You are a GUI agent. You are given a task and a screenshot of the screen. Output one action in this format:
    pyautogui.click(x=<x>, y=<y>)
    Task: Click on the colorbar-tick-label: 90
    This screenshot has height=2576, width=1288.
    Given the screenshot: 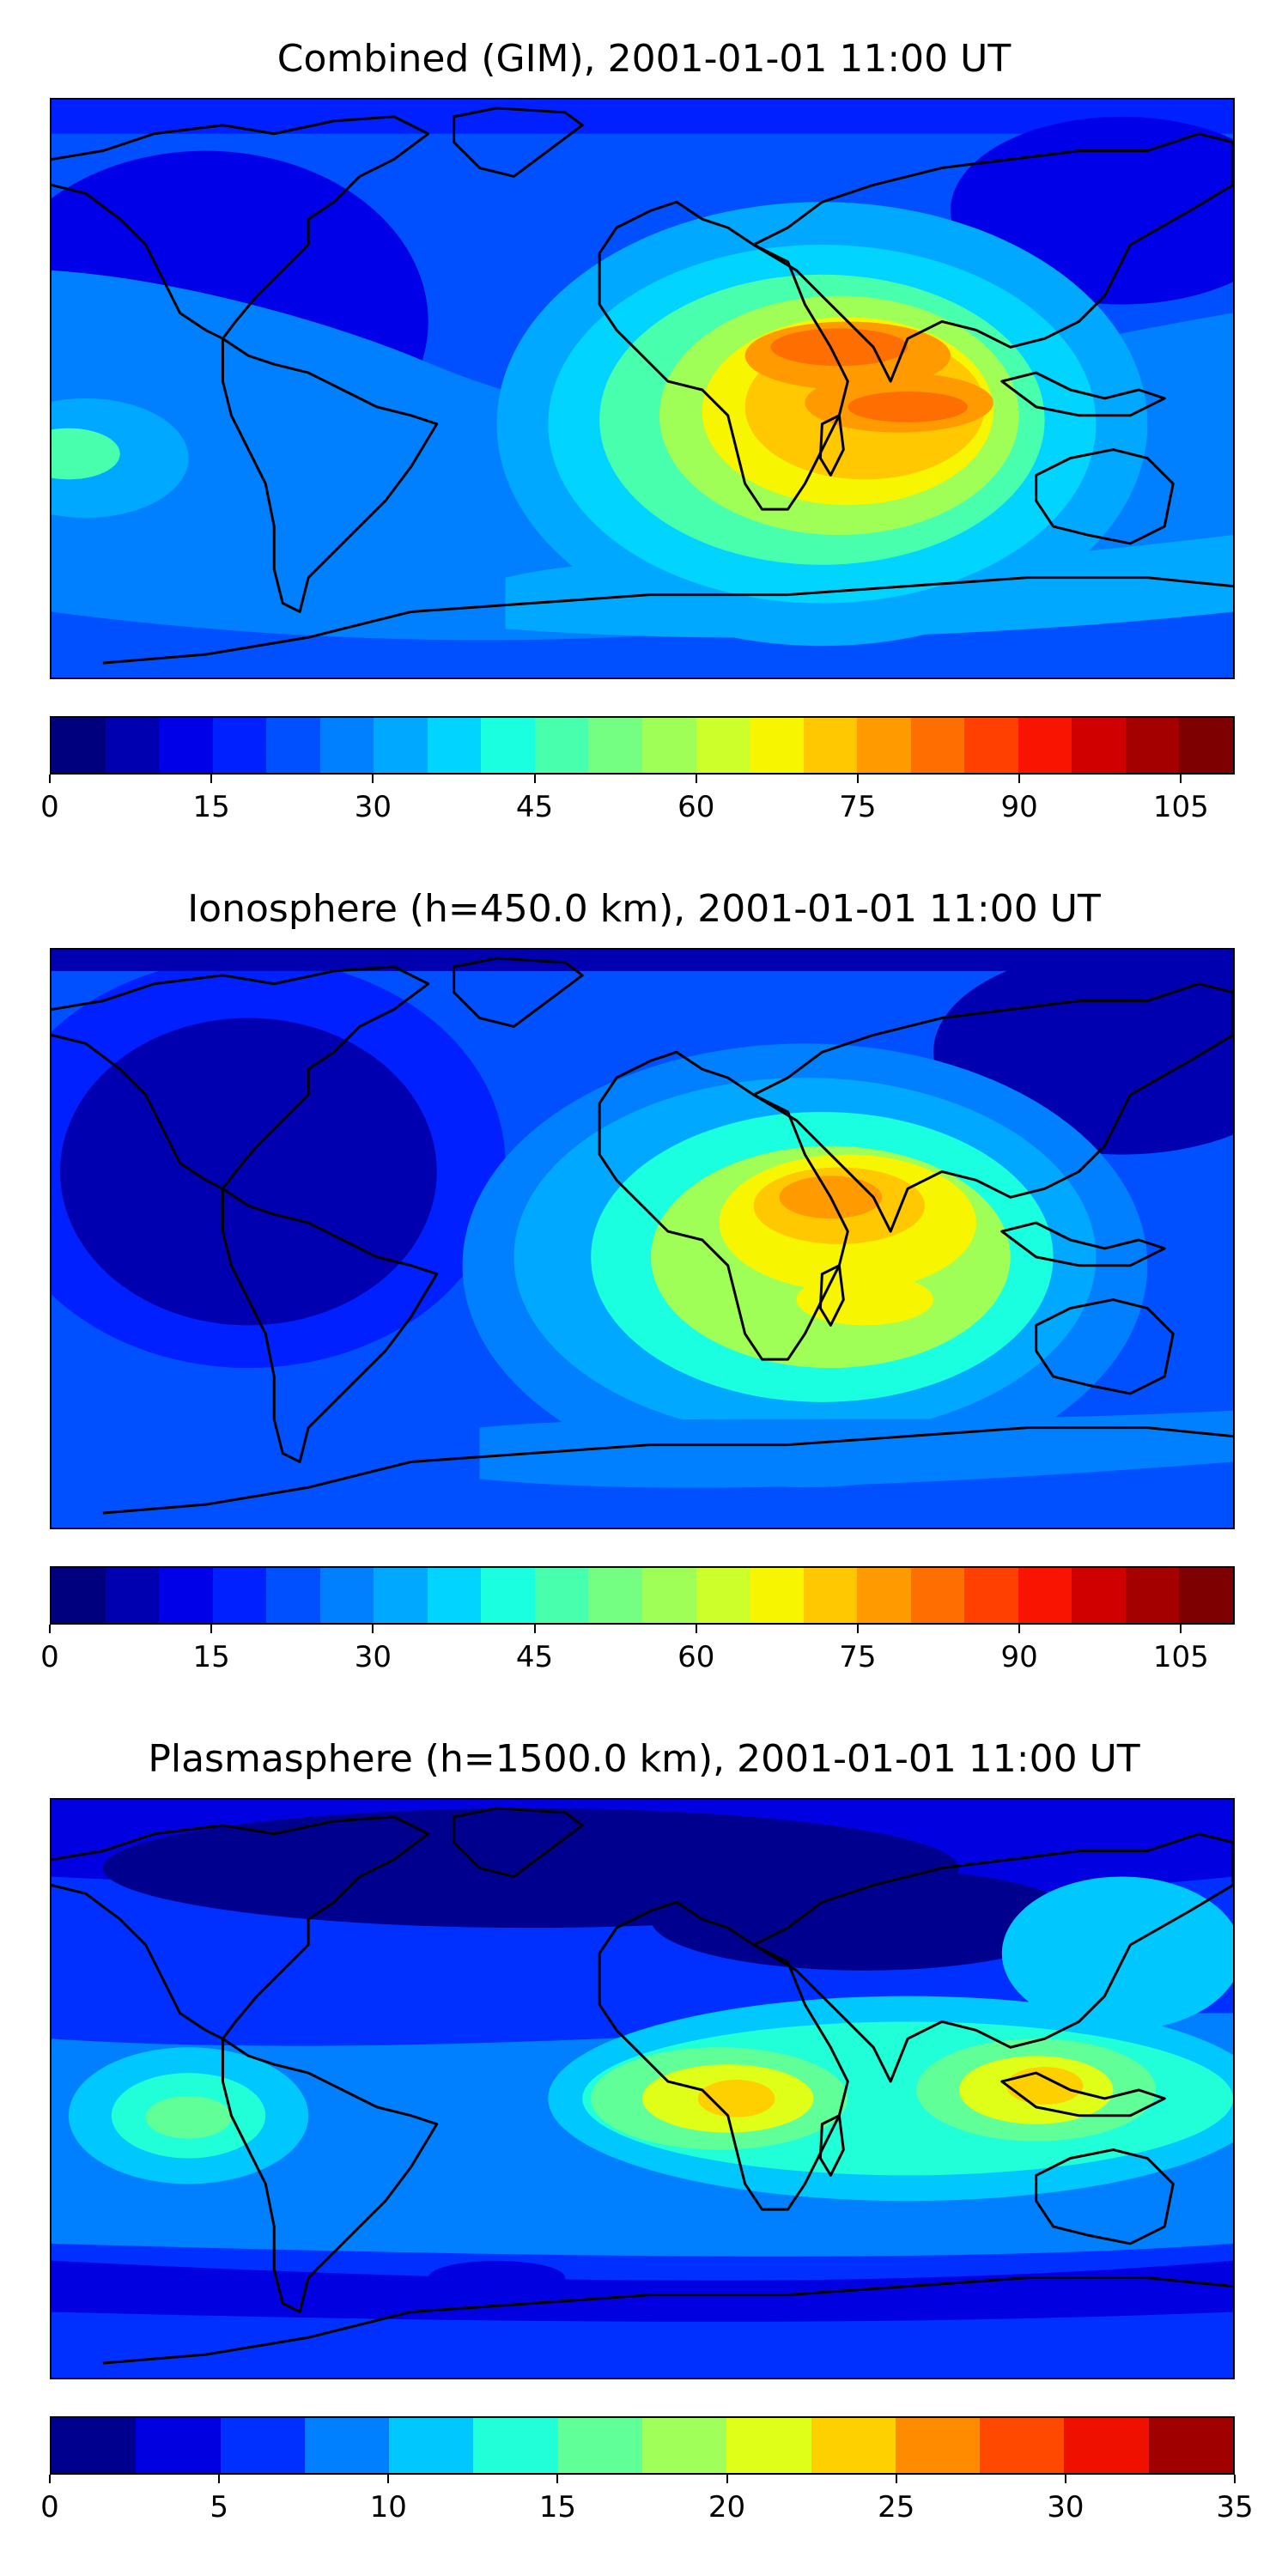 What is the action you would take?
    pyautogui.click(x=1019, y=1657)
    